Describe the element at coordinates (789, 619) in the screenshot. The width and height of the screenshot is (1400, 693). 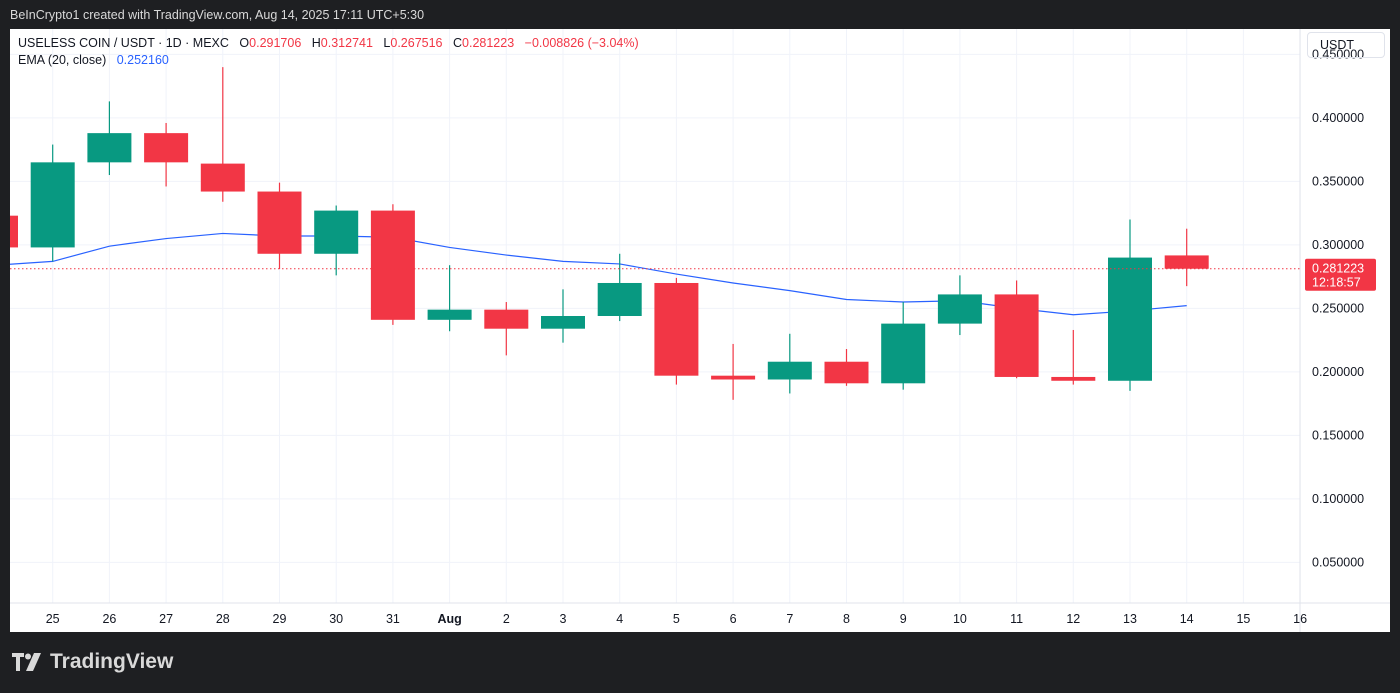
I see `x-tick-label: 7` at that location.